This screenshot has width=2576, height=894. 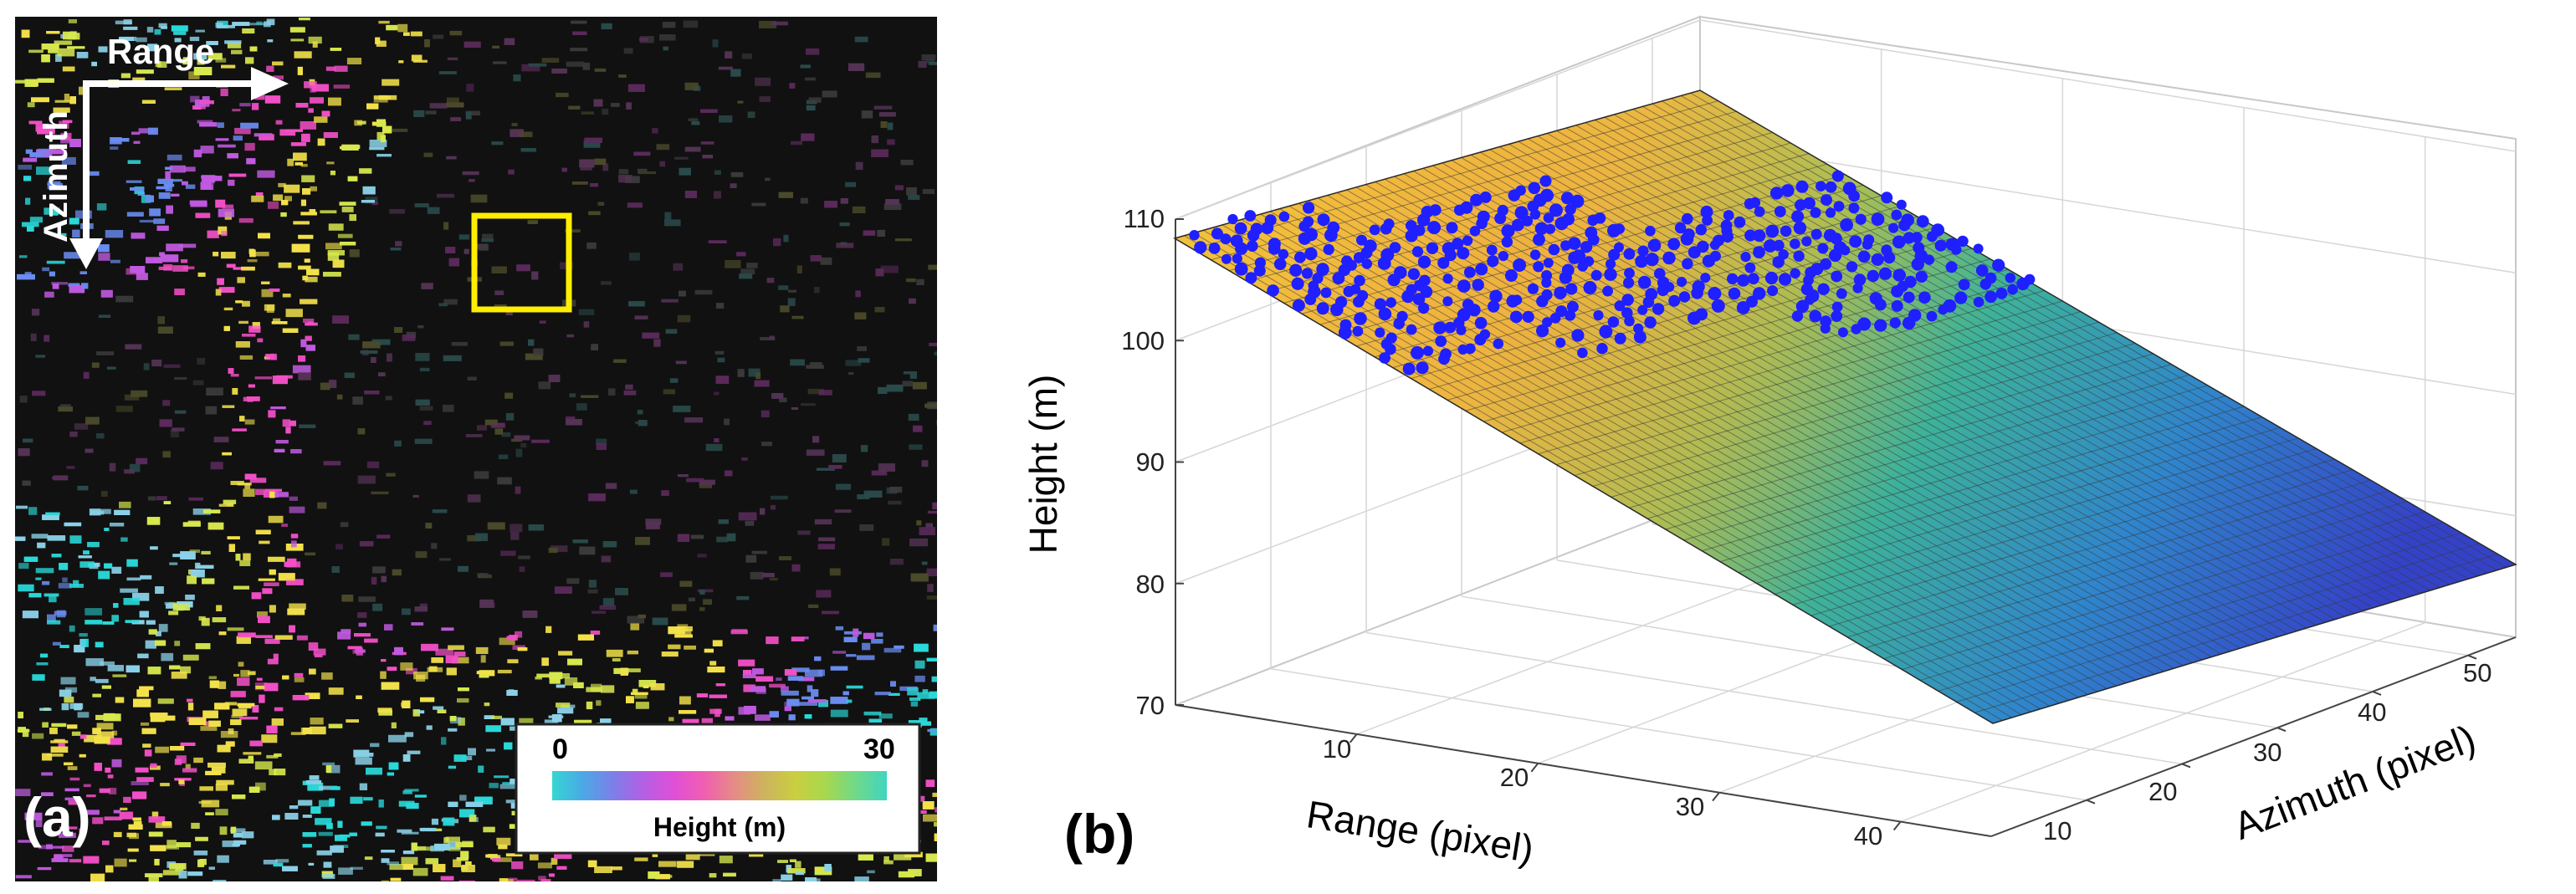 I want to click on panel-b-label: (b), so click(x=1099, y=834).